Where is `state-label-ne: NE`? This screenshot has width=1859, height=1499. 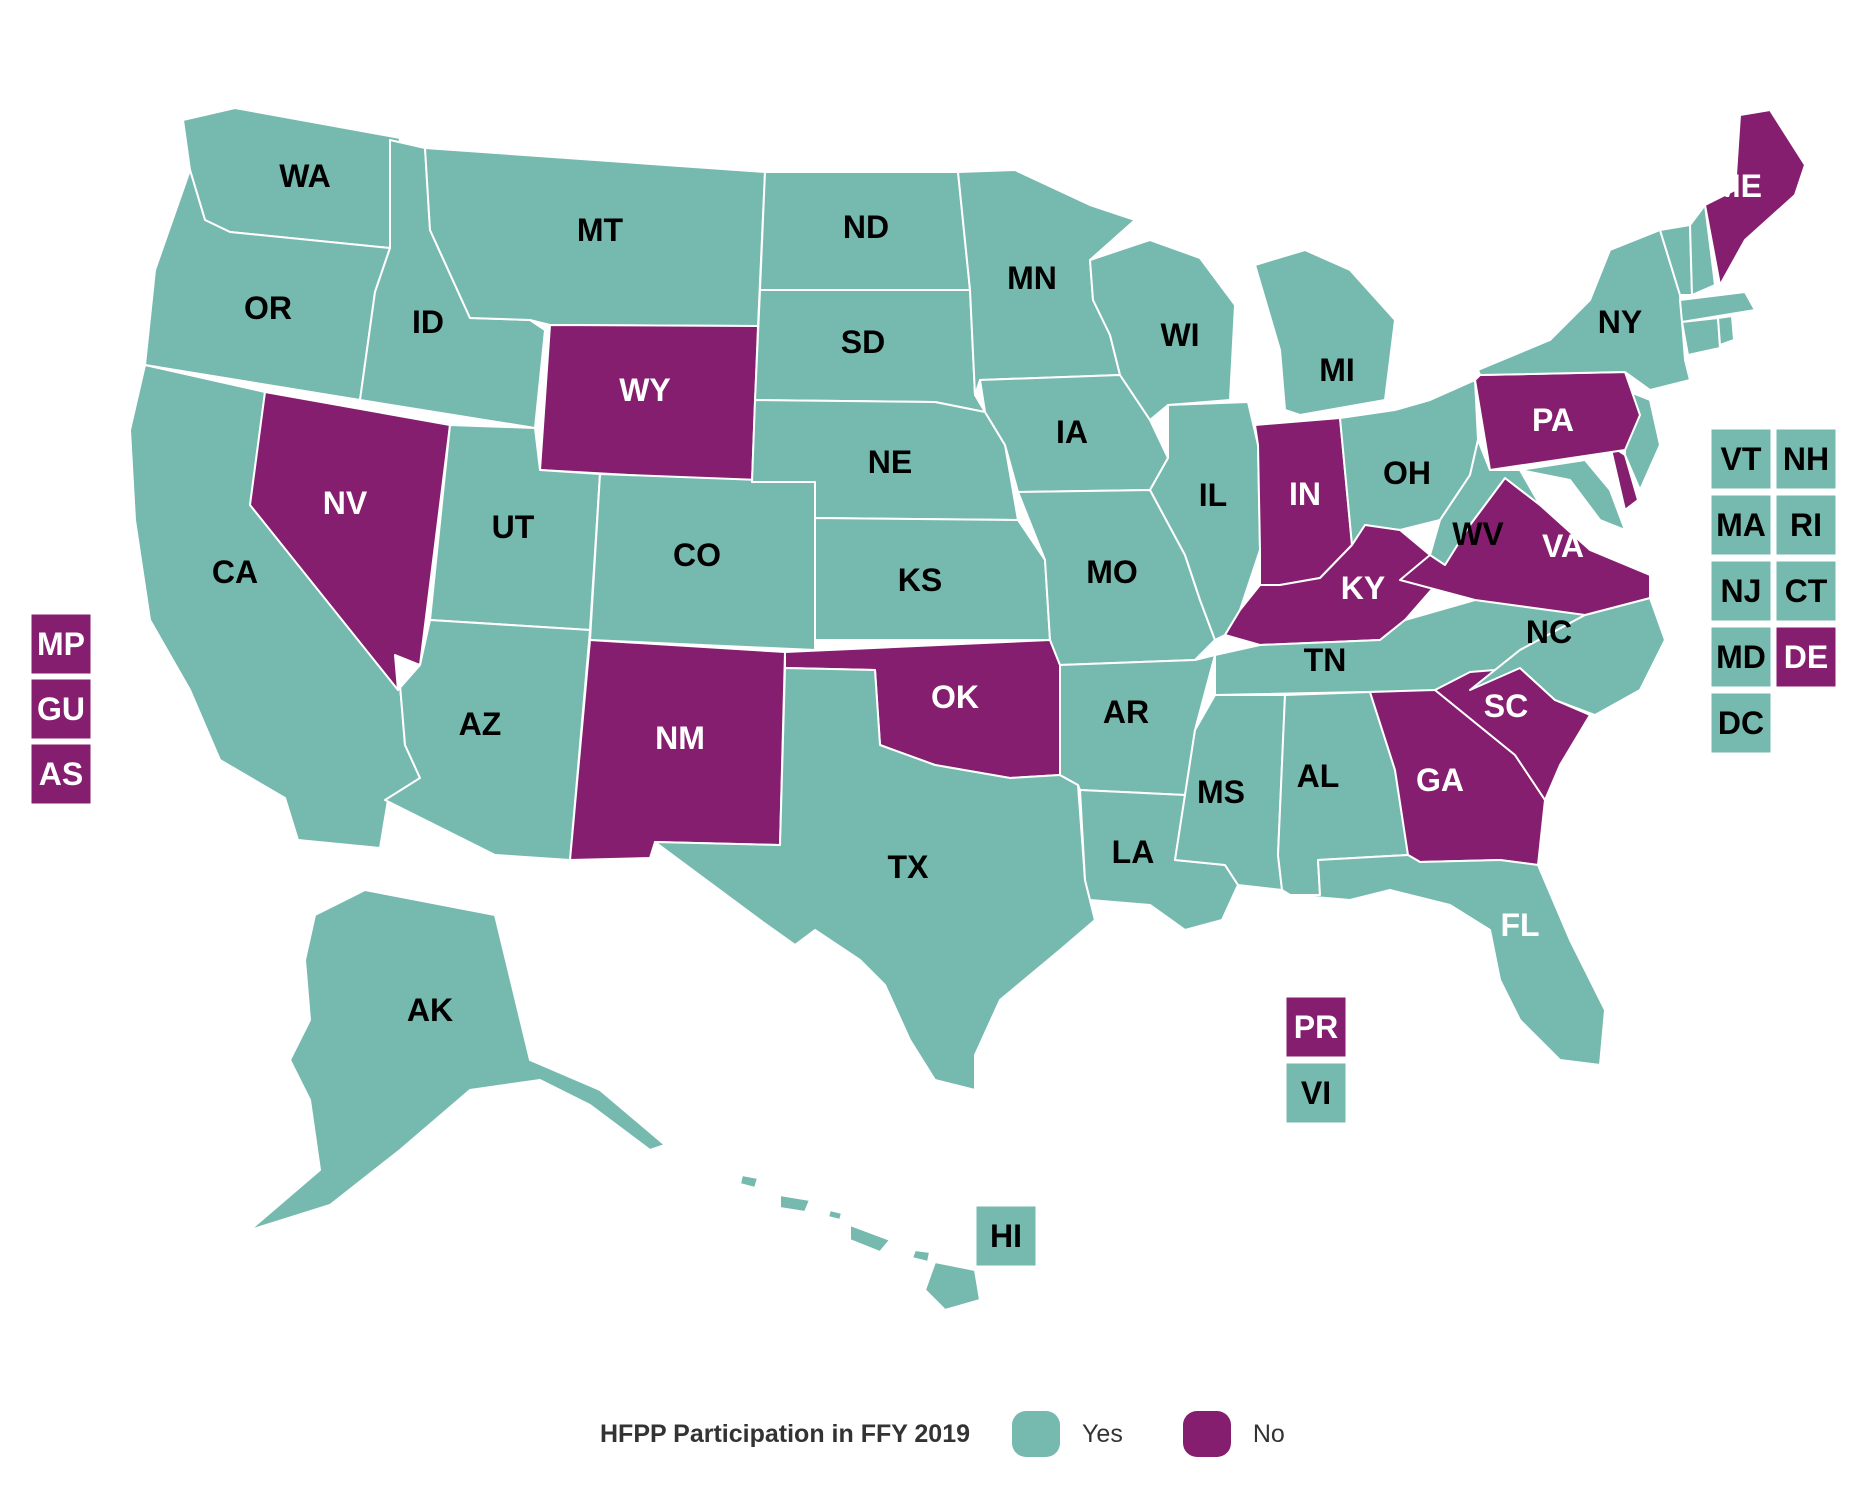 state-label-ne: NE is located at coordinates (890, 462).